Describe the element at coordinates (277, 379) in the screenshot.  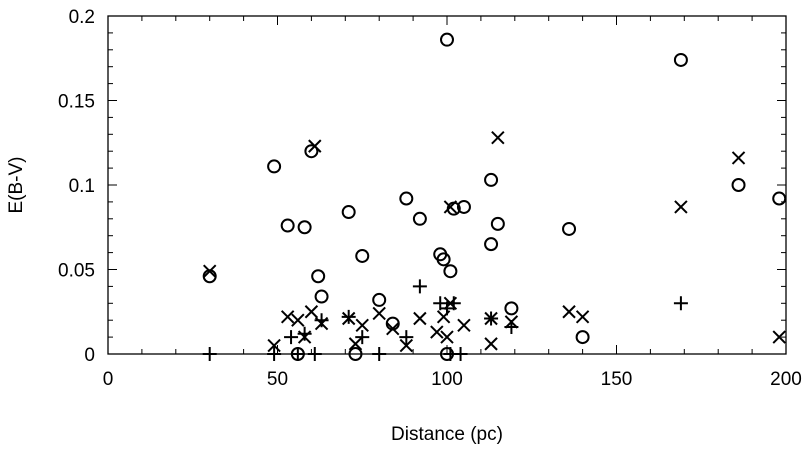
I see `x-tick-label: 50` at that location.